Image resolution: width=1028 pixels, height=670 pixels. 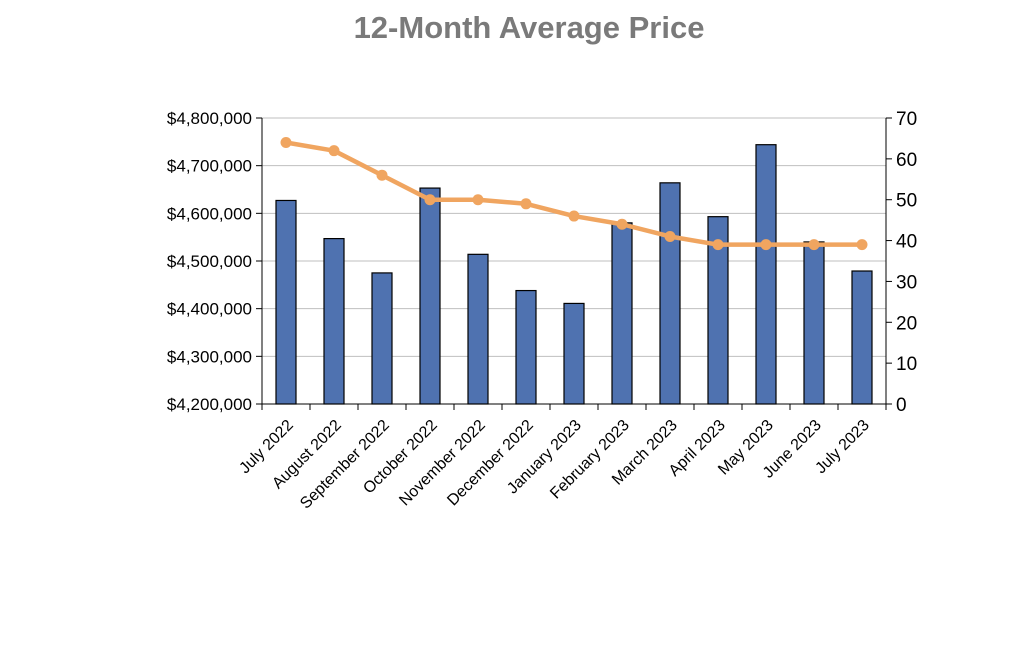 I want to click on right-tick-label: 50, so click(x=906, y=201).